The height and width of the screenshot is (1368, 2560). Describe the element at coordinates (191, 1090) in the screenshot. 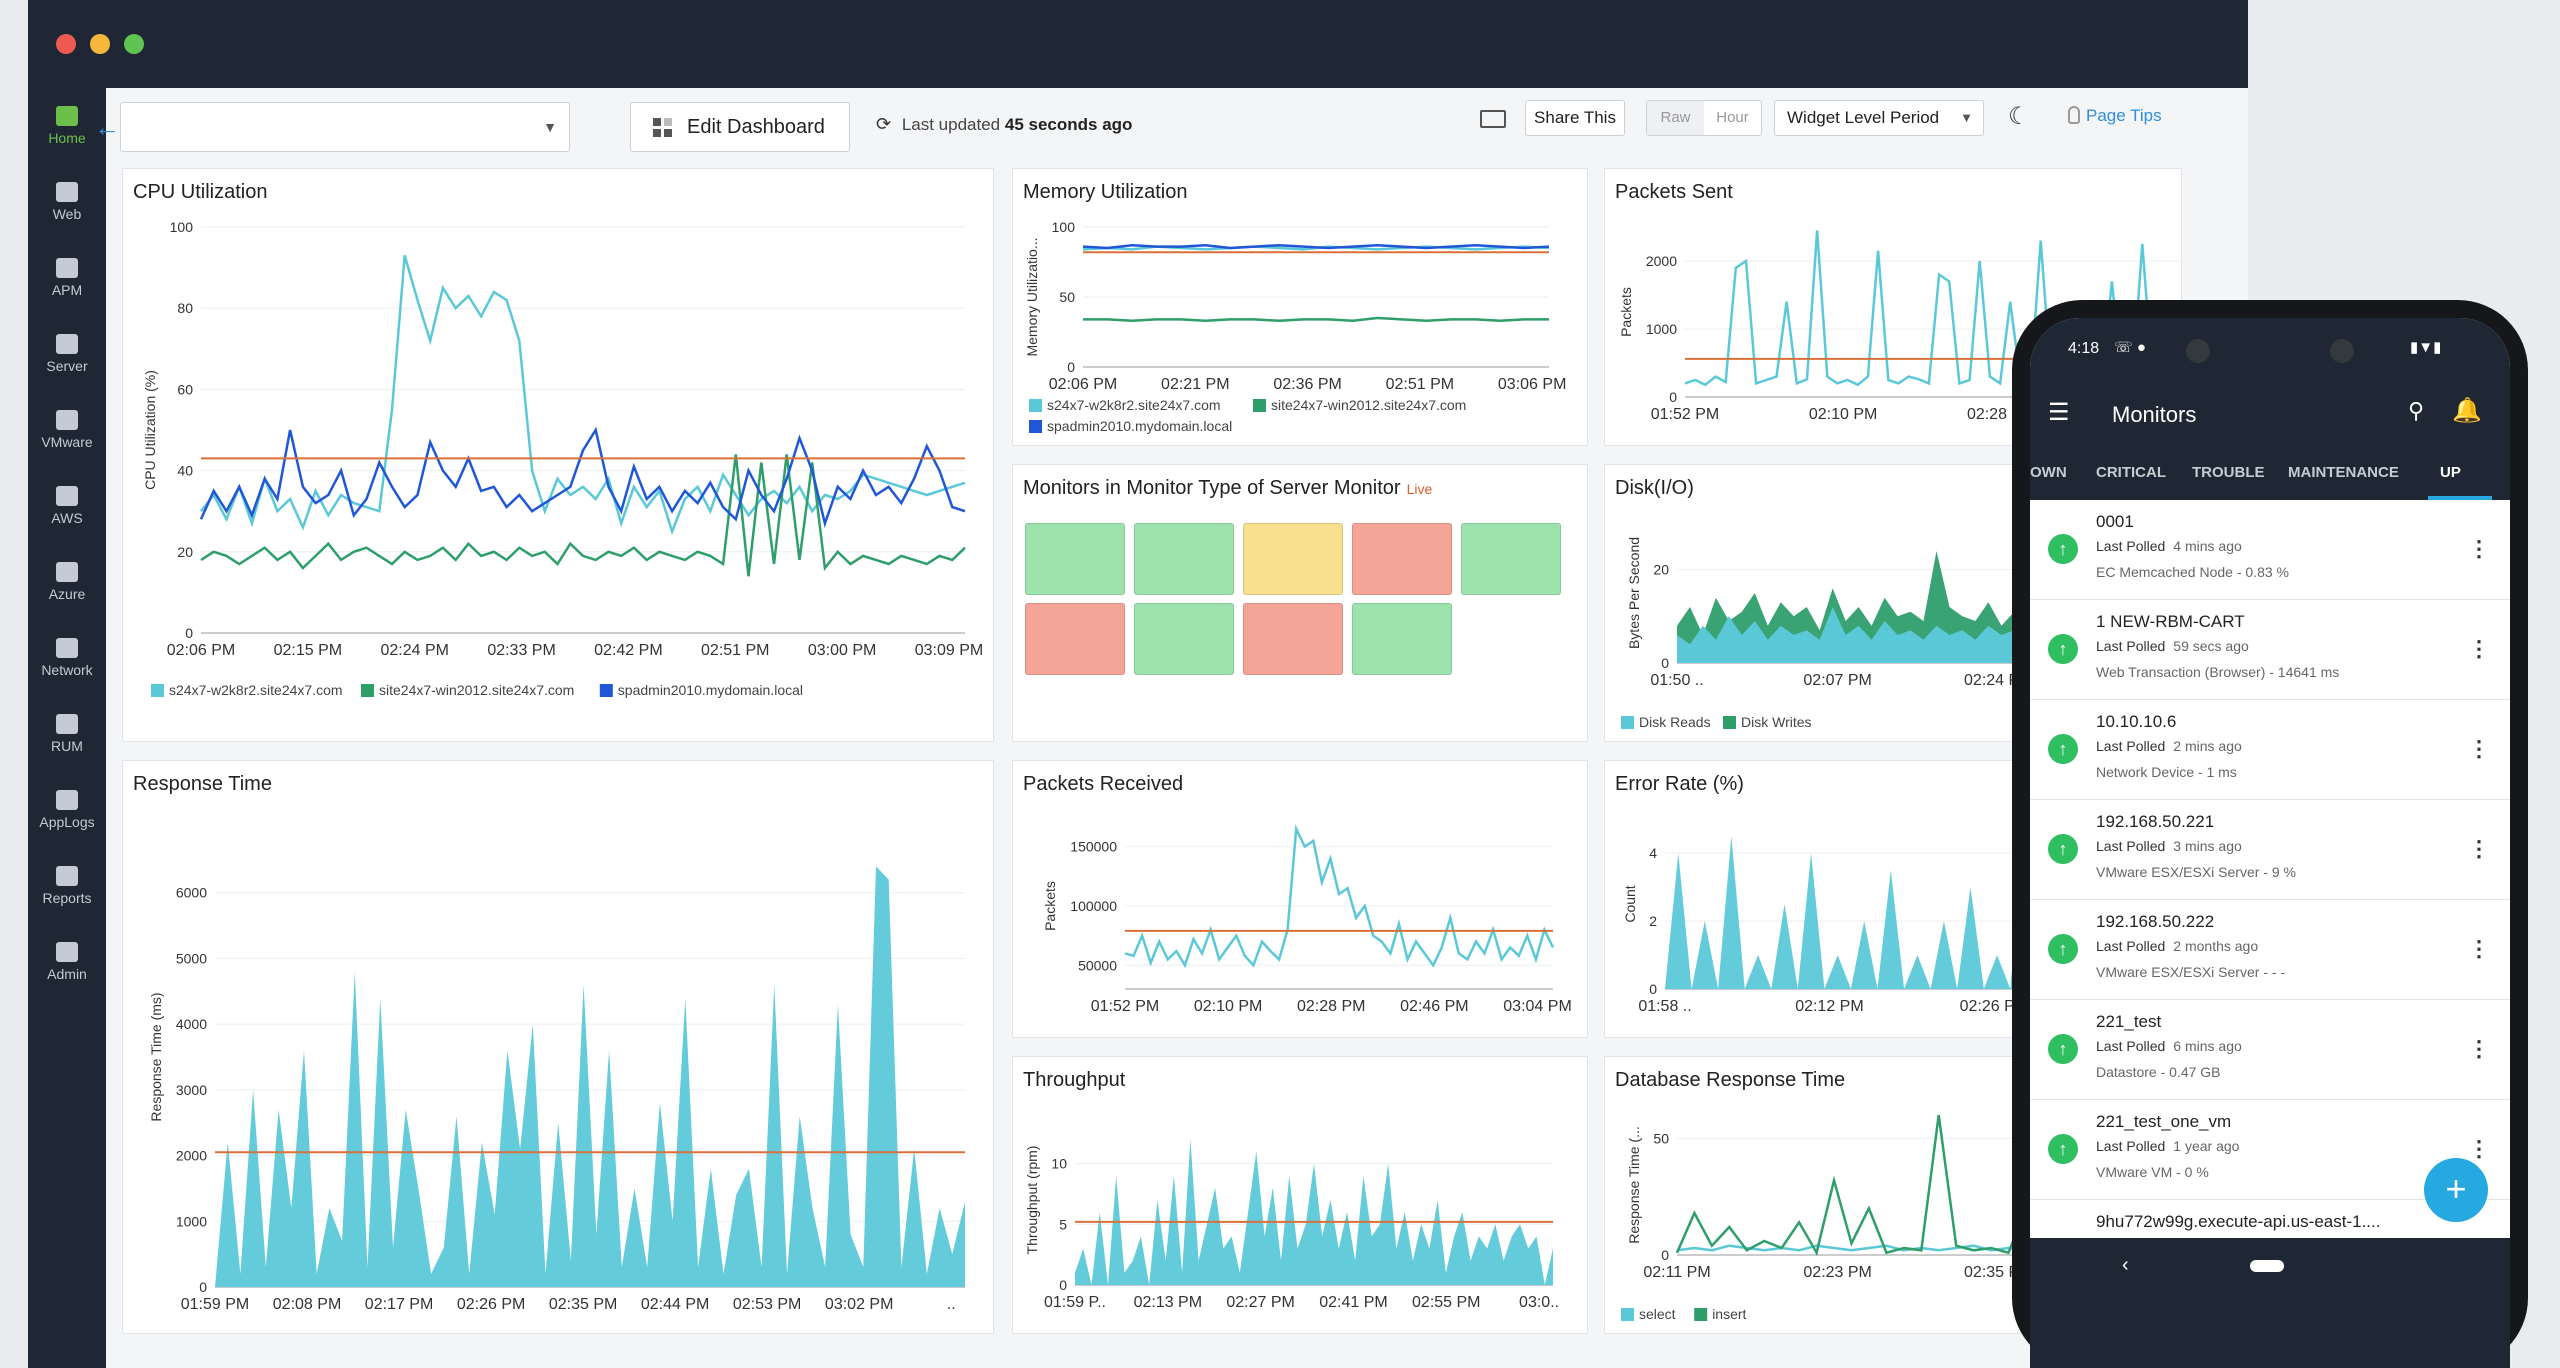

I see `y-tick-label: 3000` at that location.